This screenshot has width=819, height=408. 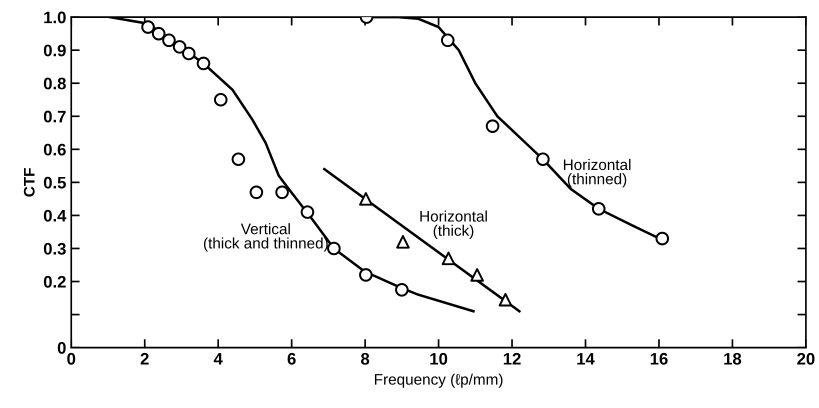 What do you see at coordinates (55, 182) in the screenshot?
I see `y-tick-label: 0.5` at bounding box center [55, 182].